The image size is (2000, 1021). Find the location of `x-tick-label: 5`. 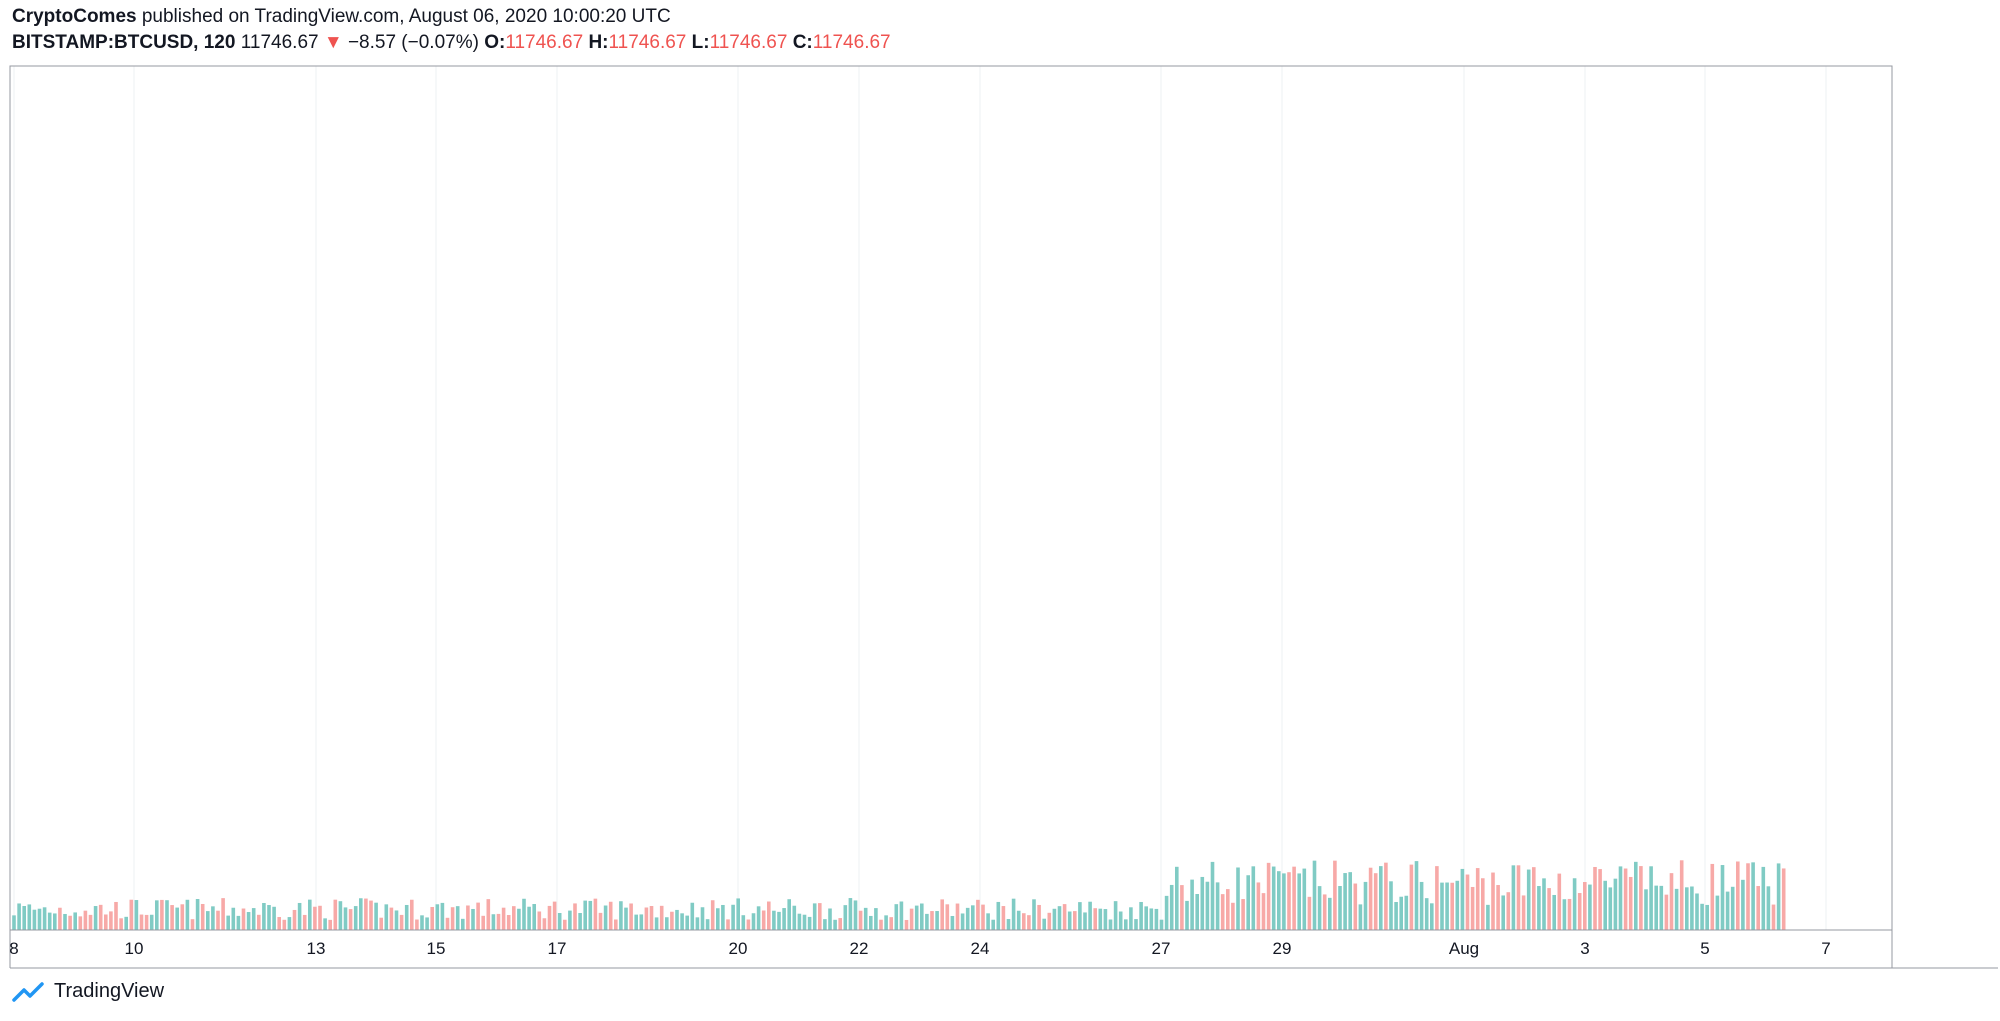

x-tick-label: 5 is located at coordinates (1704, 948).